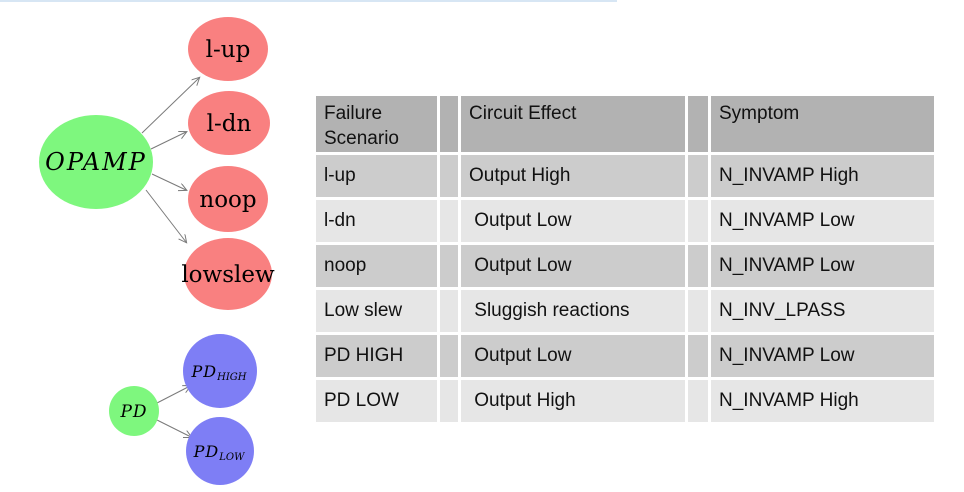 The width and height of the screenshot is (964, 492). What do you see at coordinates (168, 181) in the screenshot?
I see `arrow-opamp-noop` at bounding box center [168, 181].